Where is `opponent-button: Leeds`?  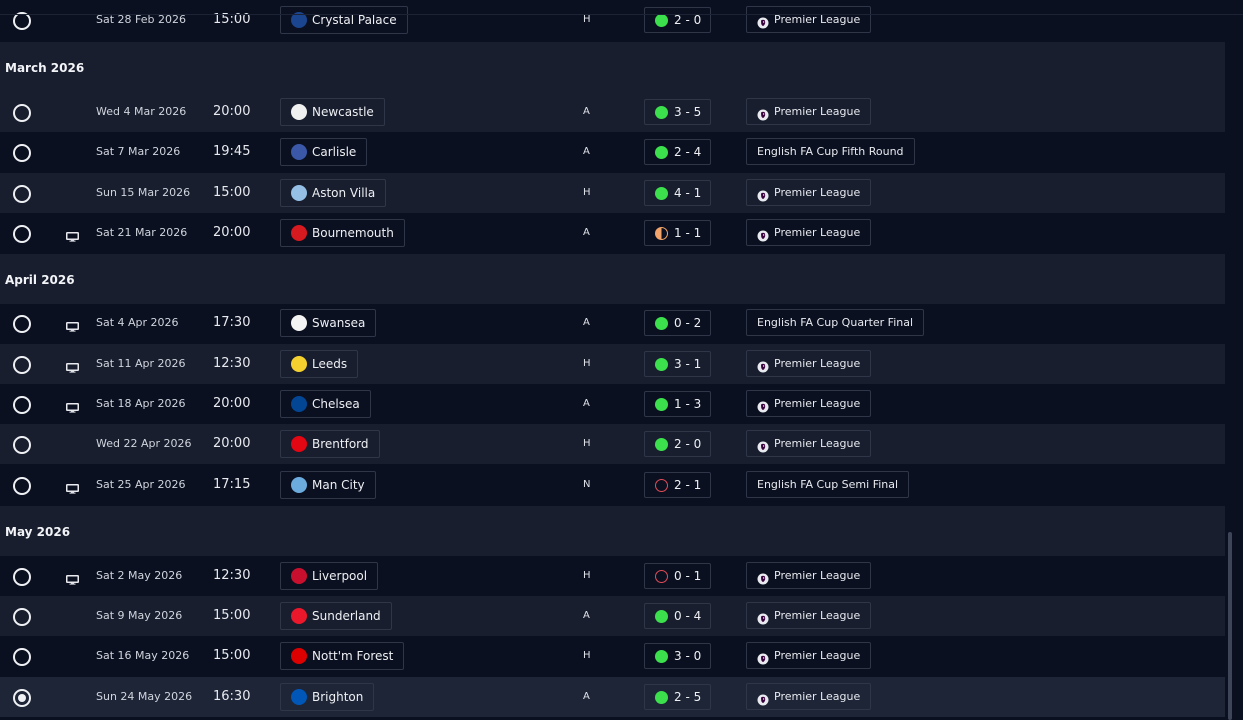
opponent-button: Leeds is located at coordinates (319, 364).